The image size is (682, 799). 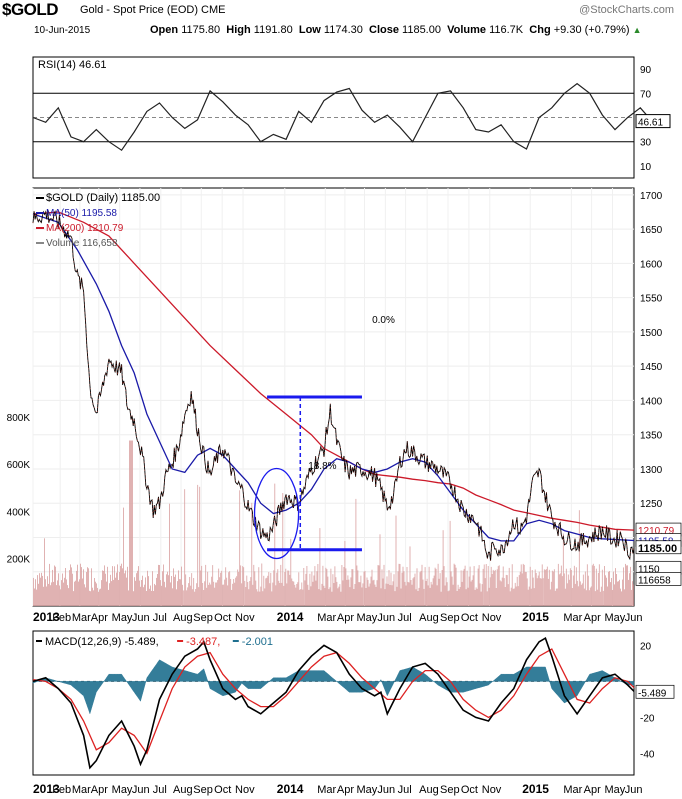 What do you see at coordinates (469, 790) in the screenshot?
I see `macd-x-tick: Oct` at bounding box center [469, 790].